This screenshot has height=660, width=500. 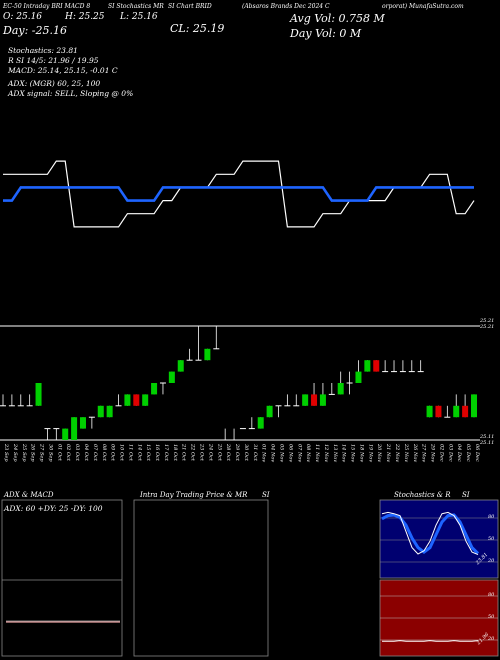 I want to click on date-tick-label: 18 Oct, so click(x=175, y=453).